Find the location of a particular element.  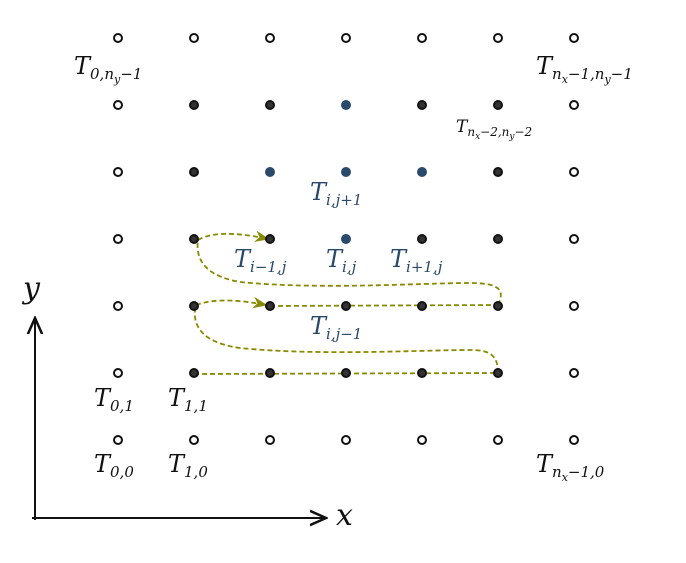

label-t-nx-1-ny-1: Tnx−1,ny−1 is located at coordinates (584, 69).